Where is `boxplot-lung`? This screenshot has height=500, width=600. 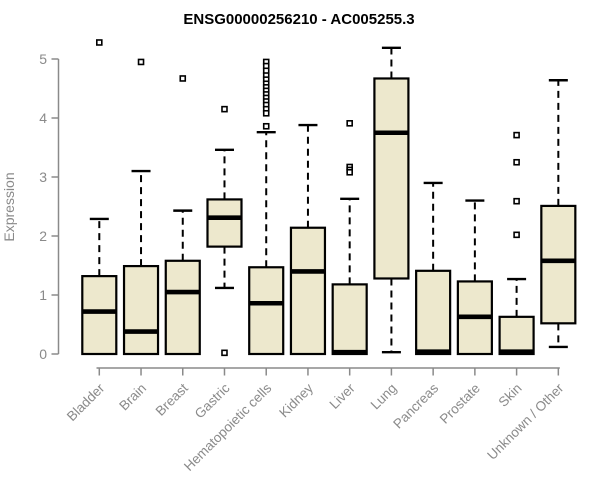
boxplot-lung is located at coordinates (391, 200).